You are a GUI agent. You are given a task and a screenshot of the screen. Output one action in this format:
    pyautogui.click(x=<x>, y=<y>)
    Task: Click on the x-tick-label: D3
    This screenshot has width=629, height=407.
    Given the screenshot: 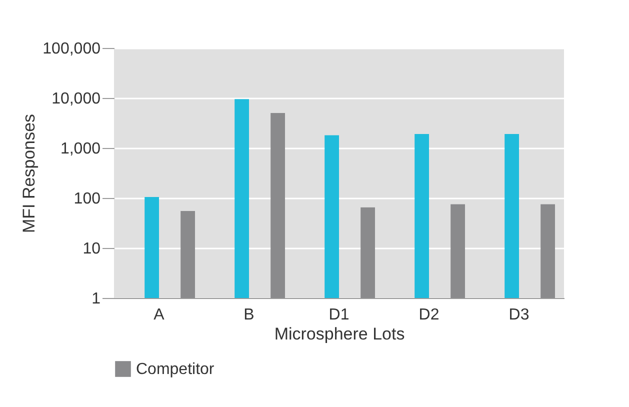 What is the action you would take?
    pyautogui.click(x=519, y=315)
    